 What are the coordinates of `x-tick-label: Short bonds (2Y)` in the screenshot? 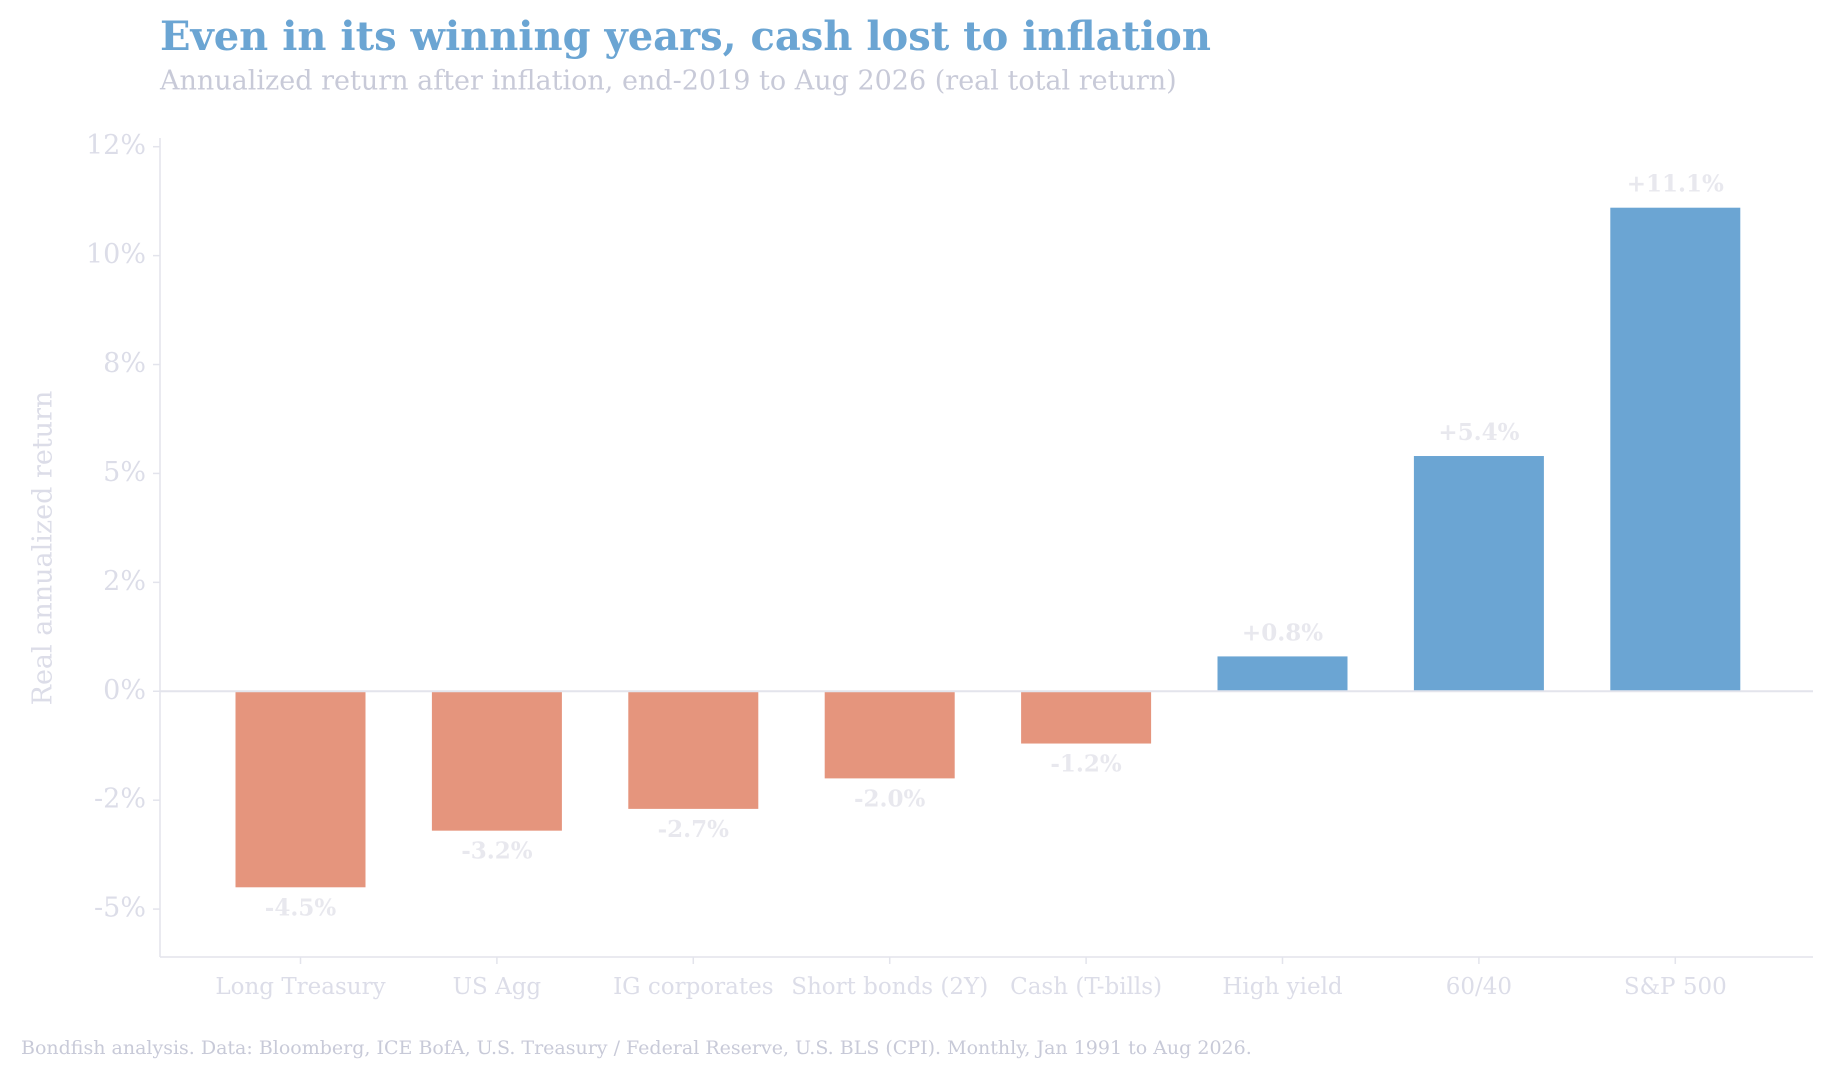 It's located at (889, 987).